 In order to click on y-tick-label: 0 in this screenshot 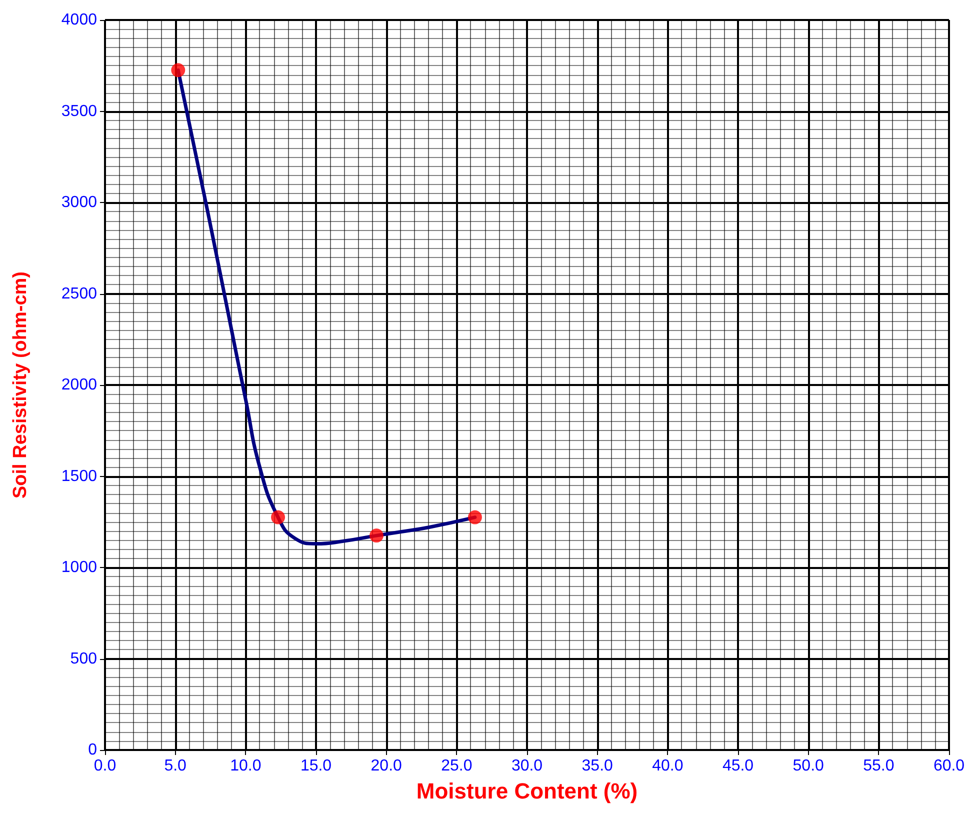, I will do `click(93, 750)`.